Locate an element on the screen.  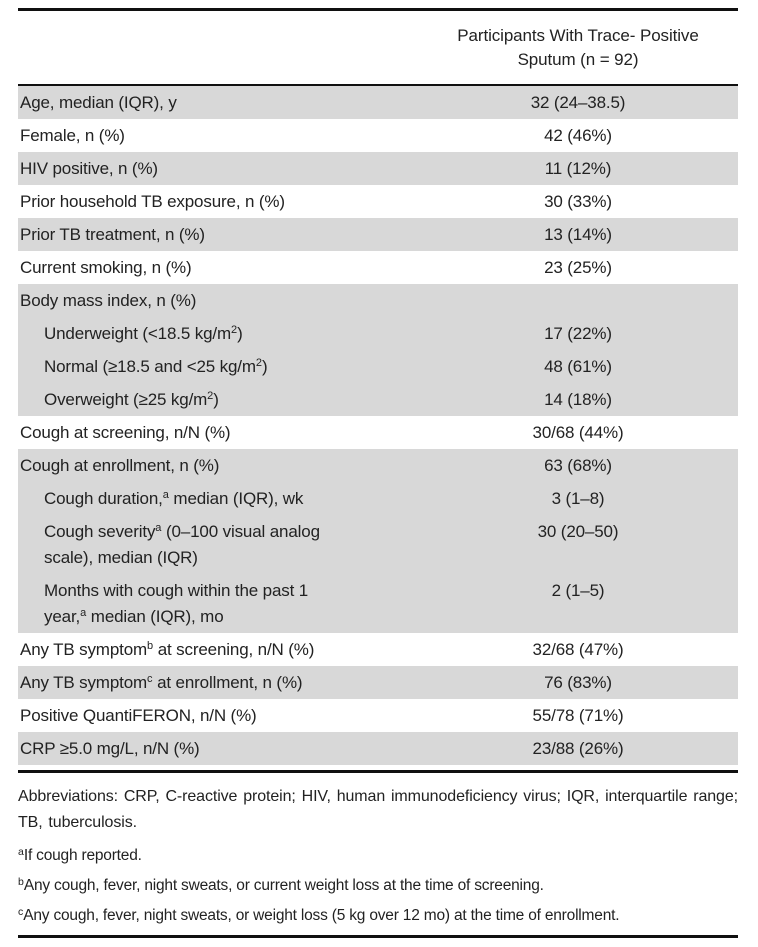
table-row: Age, median (IQR), y 32 (24–38.5) is located at coordinates (378, 102).